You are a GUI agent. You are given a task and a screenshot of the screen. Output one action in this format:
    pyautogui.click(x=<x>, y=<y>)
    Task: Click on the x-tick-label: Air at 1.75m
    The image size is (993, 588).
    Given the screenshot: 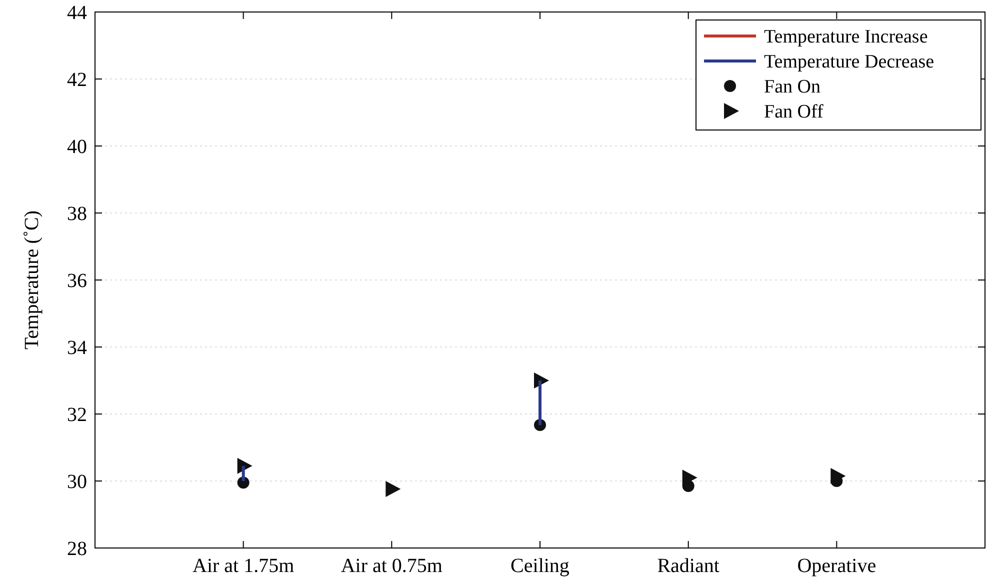 What is the action you would take?
    pyautogui.click(x=243, y=566)
    